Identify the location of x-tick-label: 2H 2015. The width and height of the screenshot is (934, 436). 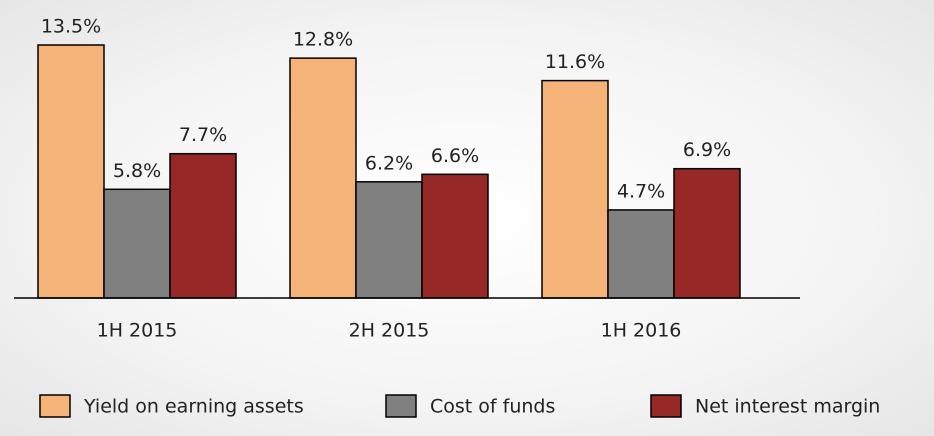
(389, 331).